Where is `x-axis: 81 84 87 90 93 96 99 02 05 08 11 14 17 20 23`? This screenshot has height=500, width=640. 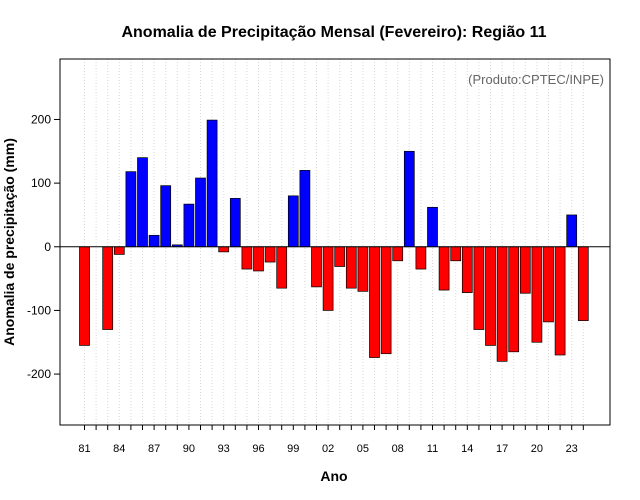 x-axis: 81 84 87 90 93 96 99 02 05 08 11 14 17 20 23 is located at coordinates (331, 440).